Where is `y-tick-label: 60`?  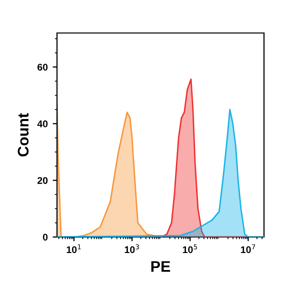
y-tick-label: 60 is located at coordinates (43, 67).